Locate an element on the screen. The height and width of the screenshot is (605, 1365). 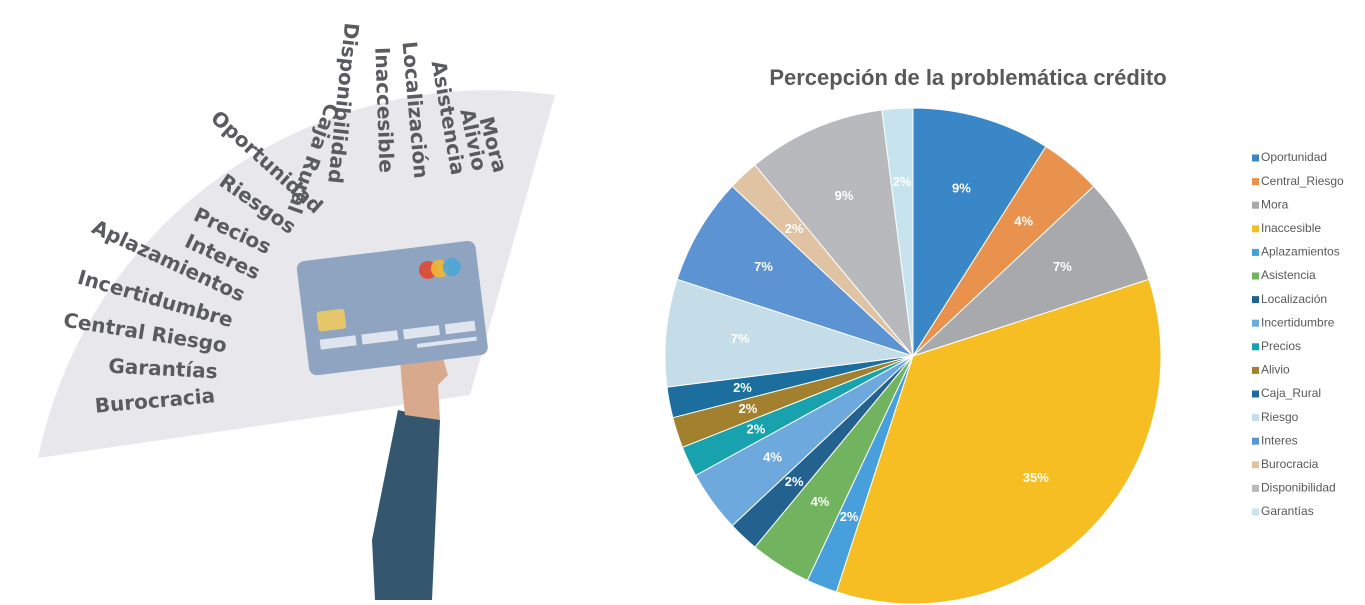
legend-label: Interes is located at coordinates (1279, 440).